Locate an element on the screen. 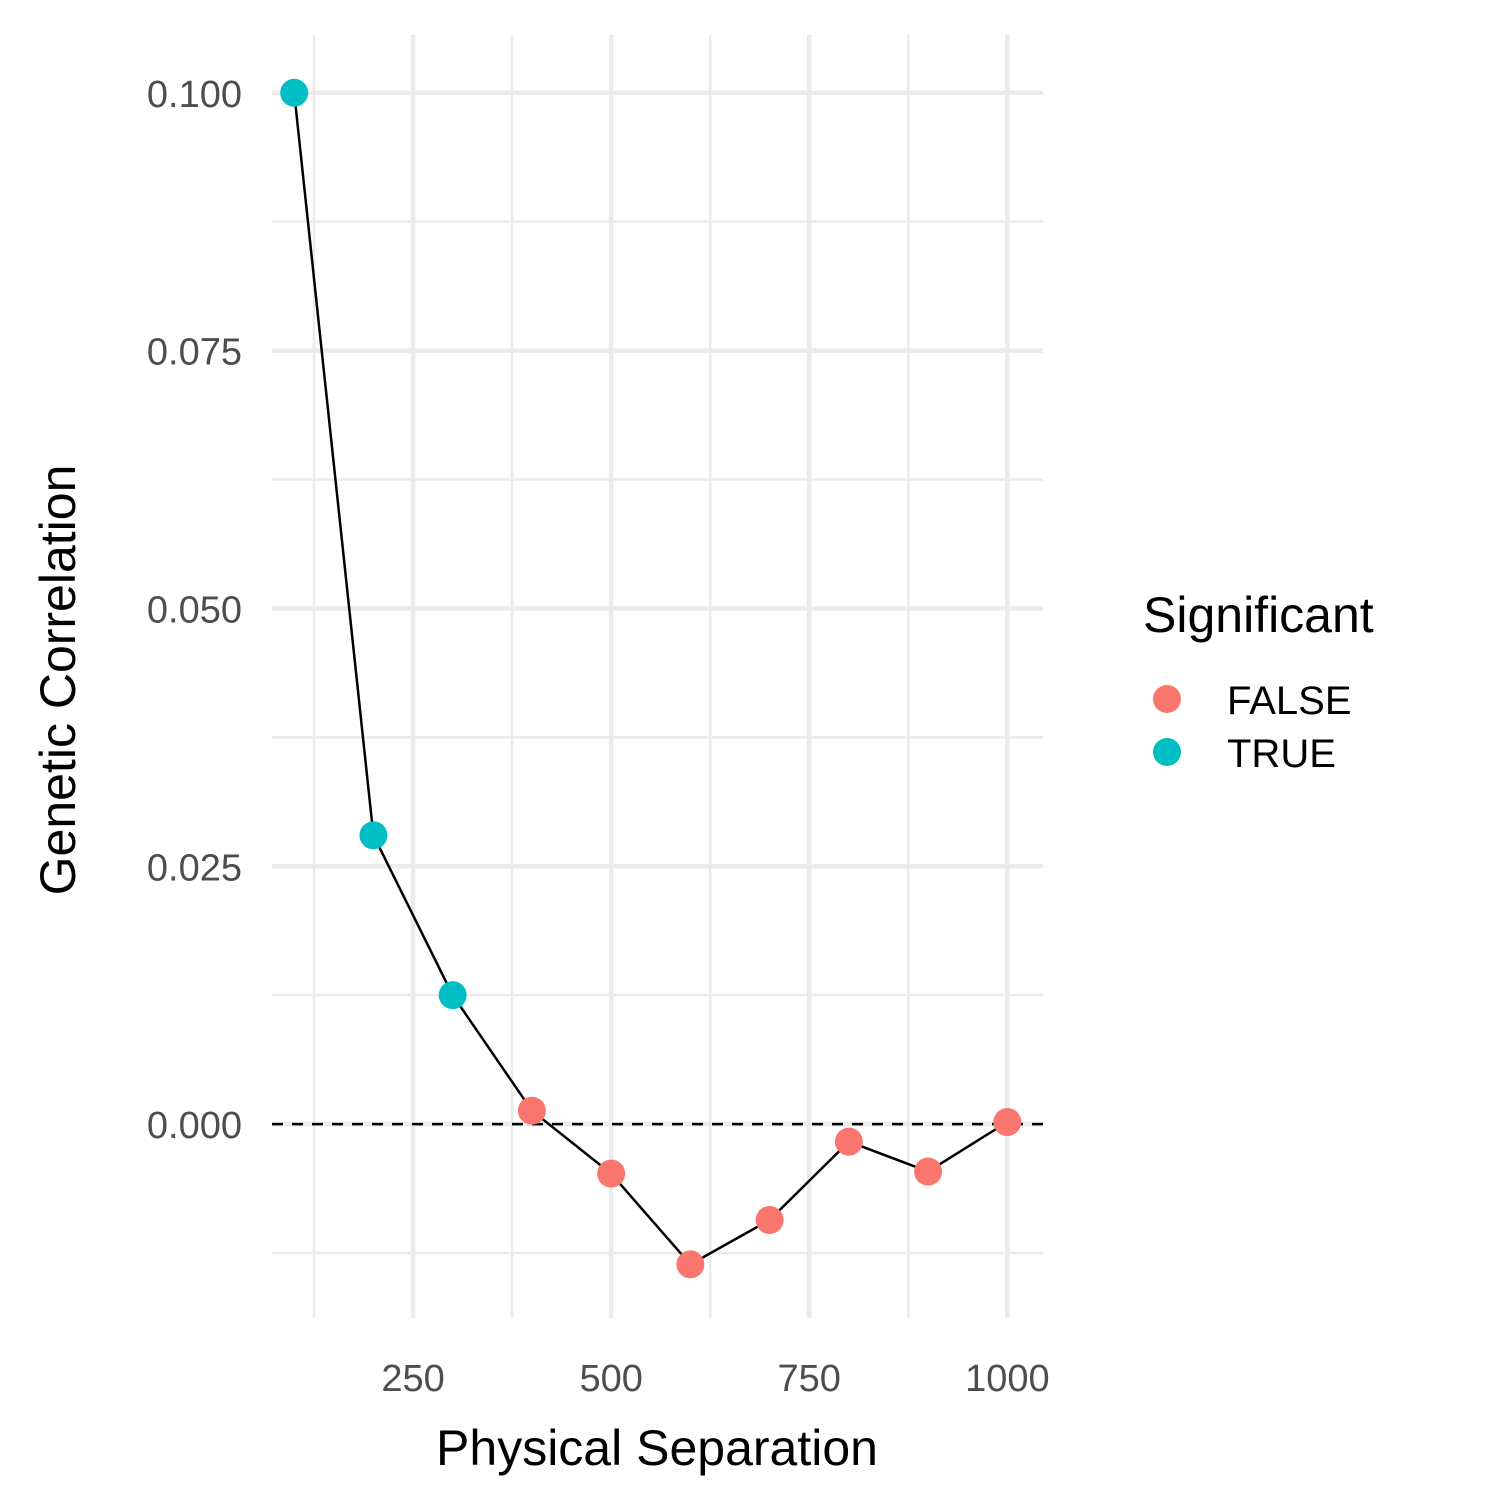 This screenshot has width=1512, height=1512. legend: Significant FALSE TRUE is located at coordinates (1258, 681).